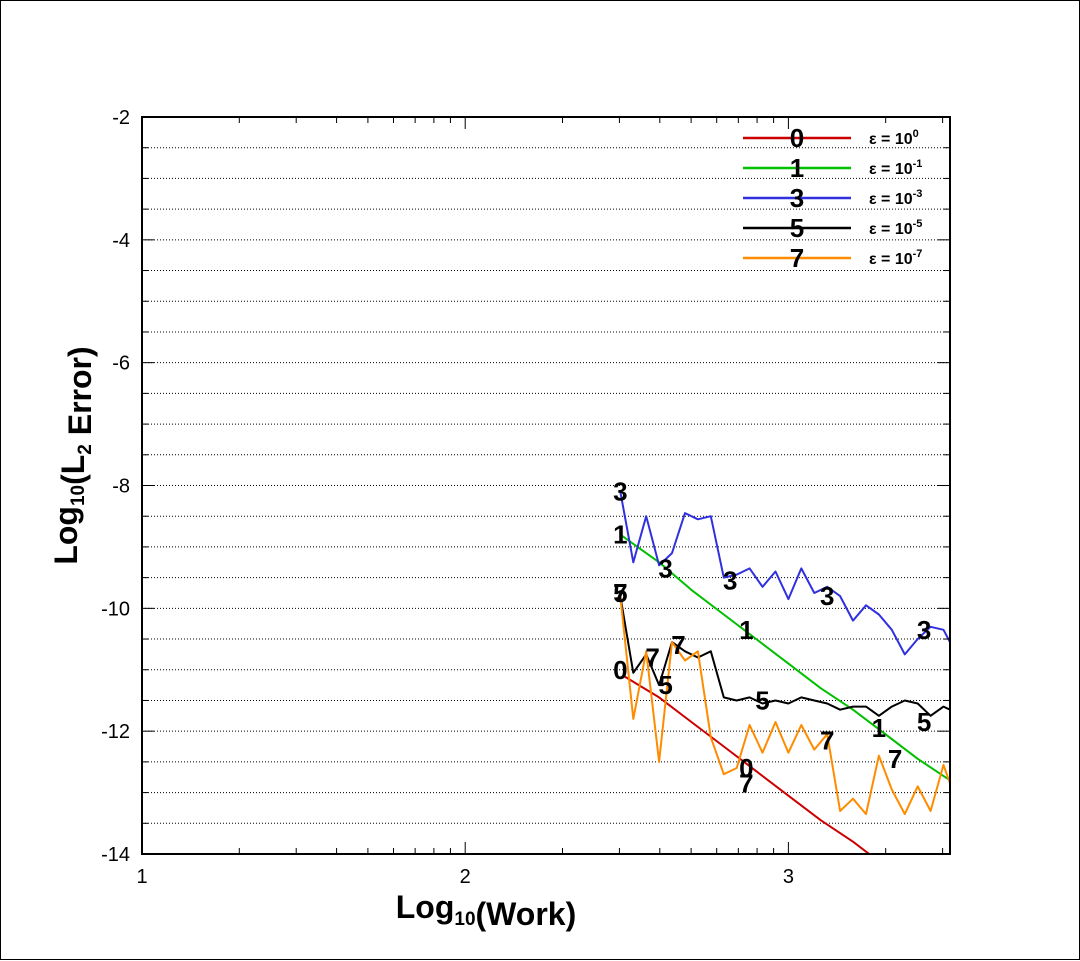 The image size is (1080, 961). What do you see at coordinates (797, 138) in the screenshot?
I see `legend-symbol-0: 0` at bounding box center [797, 138].